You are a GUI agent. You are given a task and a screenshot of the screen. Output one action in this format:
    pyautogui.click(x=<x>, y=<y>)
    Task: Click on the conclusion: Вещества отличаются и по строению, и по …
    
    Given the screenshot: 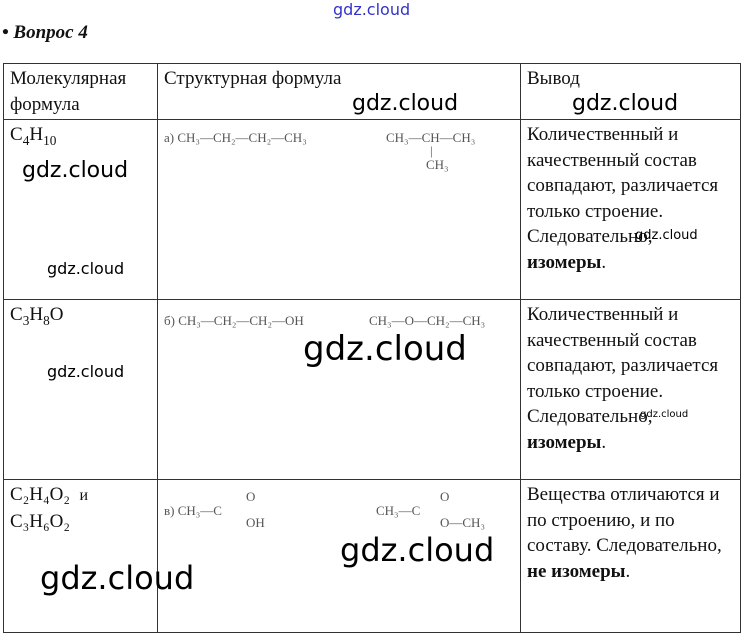 What is the action you would take?
    pyautogui.click(x=630, y=556)
    